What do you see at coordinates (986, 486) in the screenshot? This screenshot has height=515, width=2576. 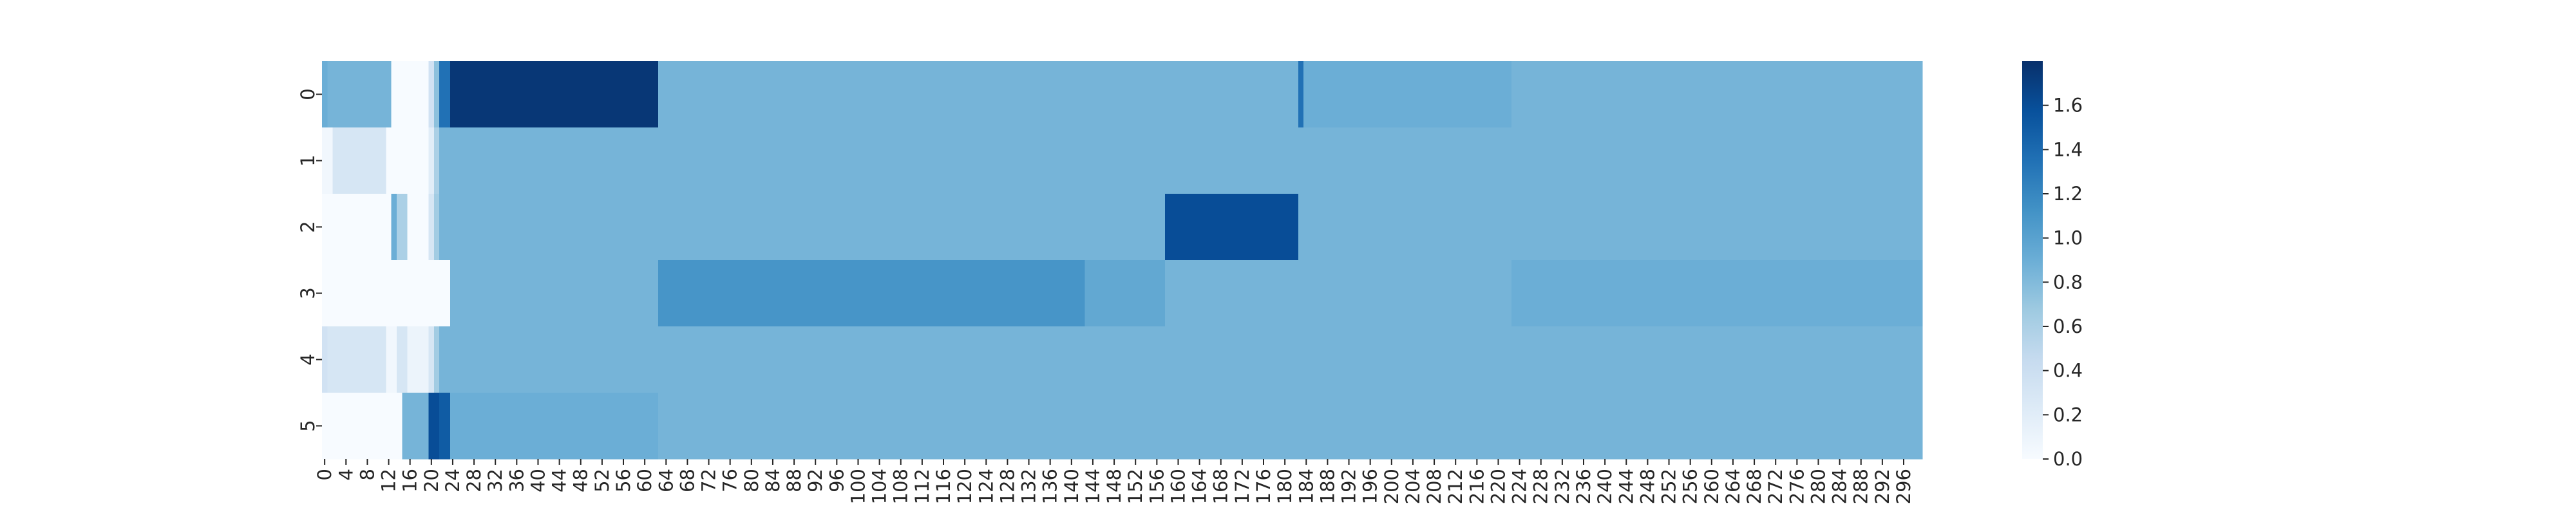 I see `x-tick-label: 124` at bounding box center [986, 486].